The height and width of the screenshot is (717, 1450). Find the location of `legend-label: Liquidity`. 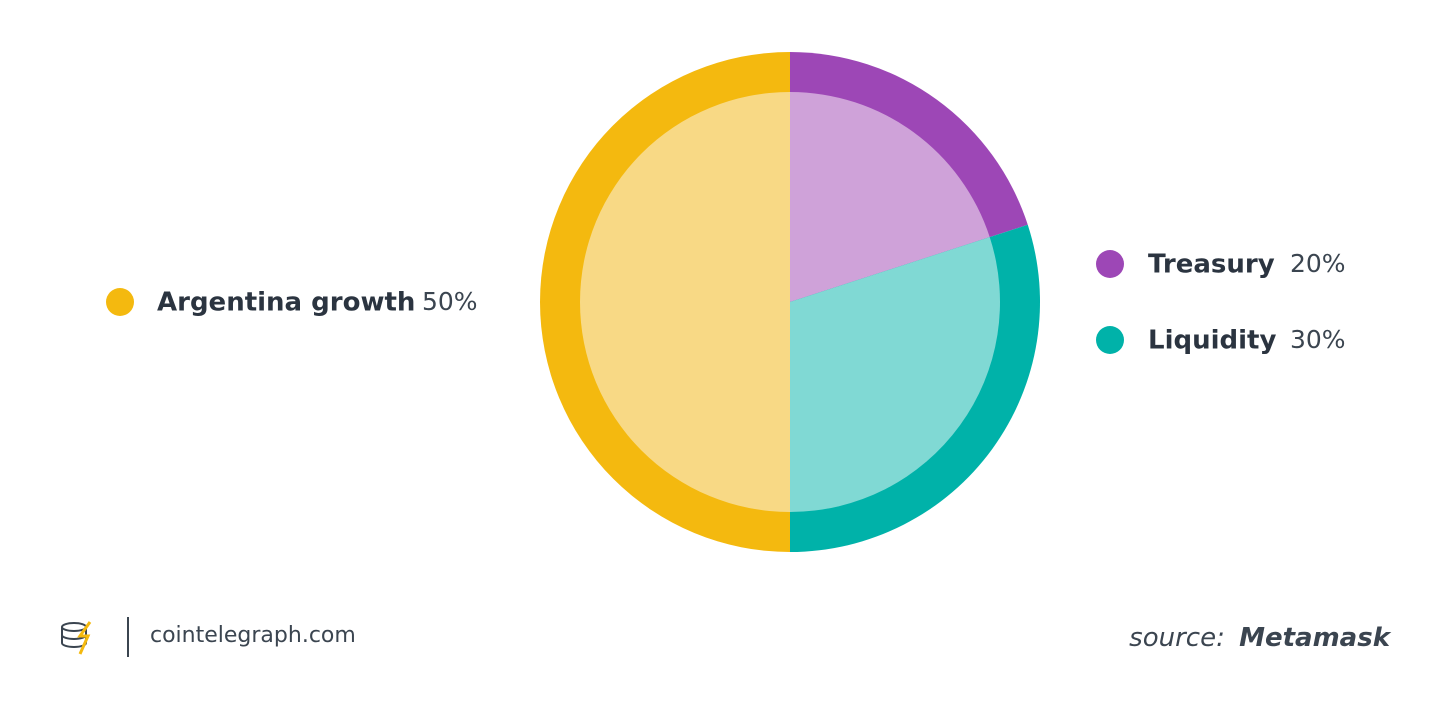

legend-label: Liquidity is located at coordinates (1212, 341).